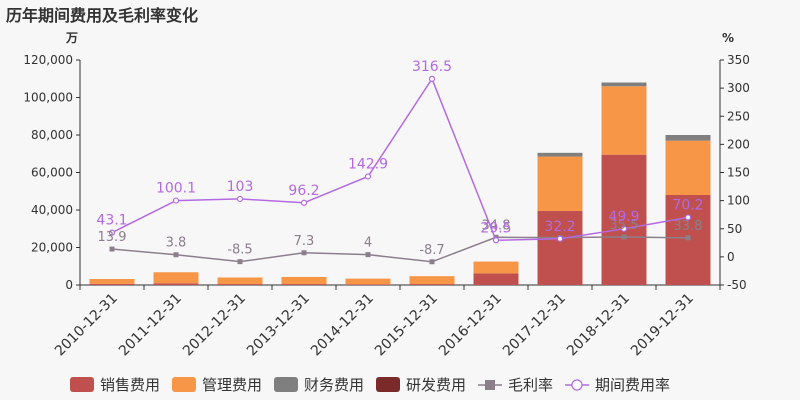  What do you see at coordinates (111, 221) in the screenshot?
I see `data-label: 43.1` at bounding box center [111, 221].